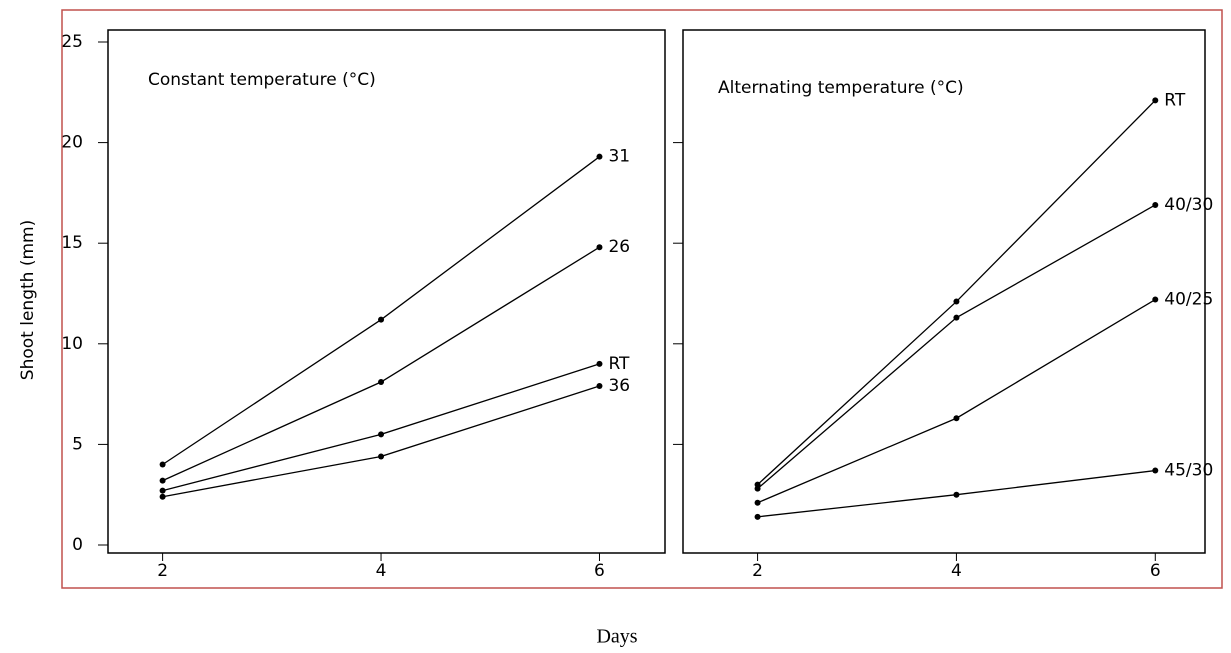 The width and height of the screenshot is (1231, 653). Describe the element at coordinates (72, 344) in the screenshot. I see `y-tick-label: 10` at that location.